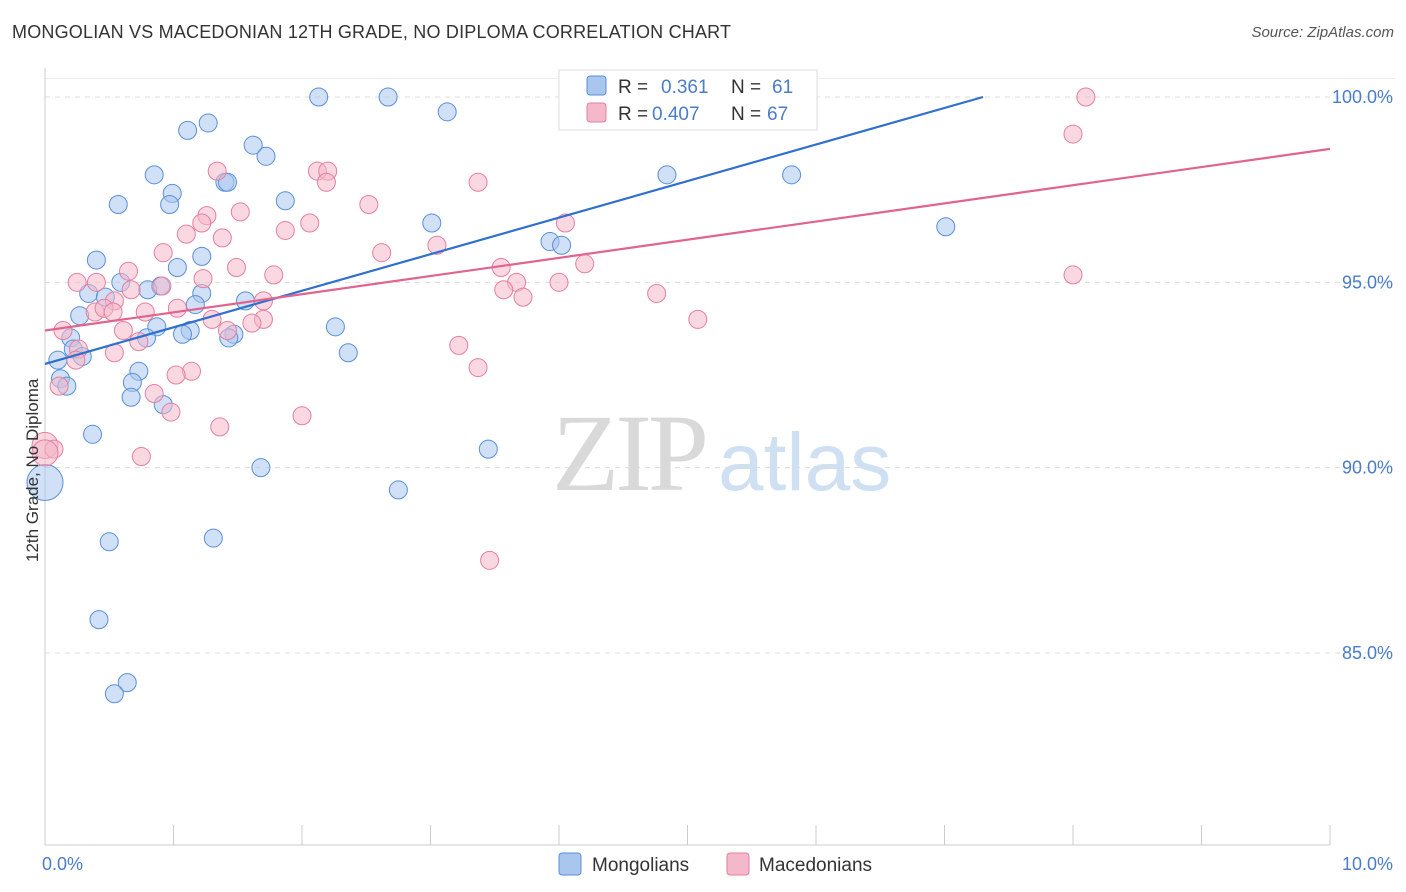 The width and height of the screenshot is (1406, 892). I want to click on series-legend: Mongolians Macedonians, so click(715, 864).